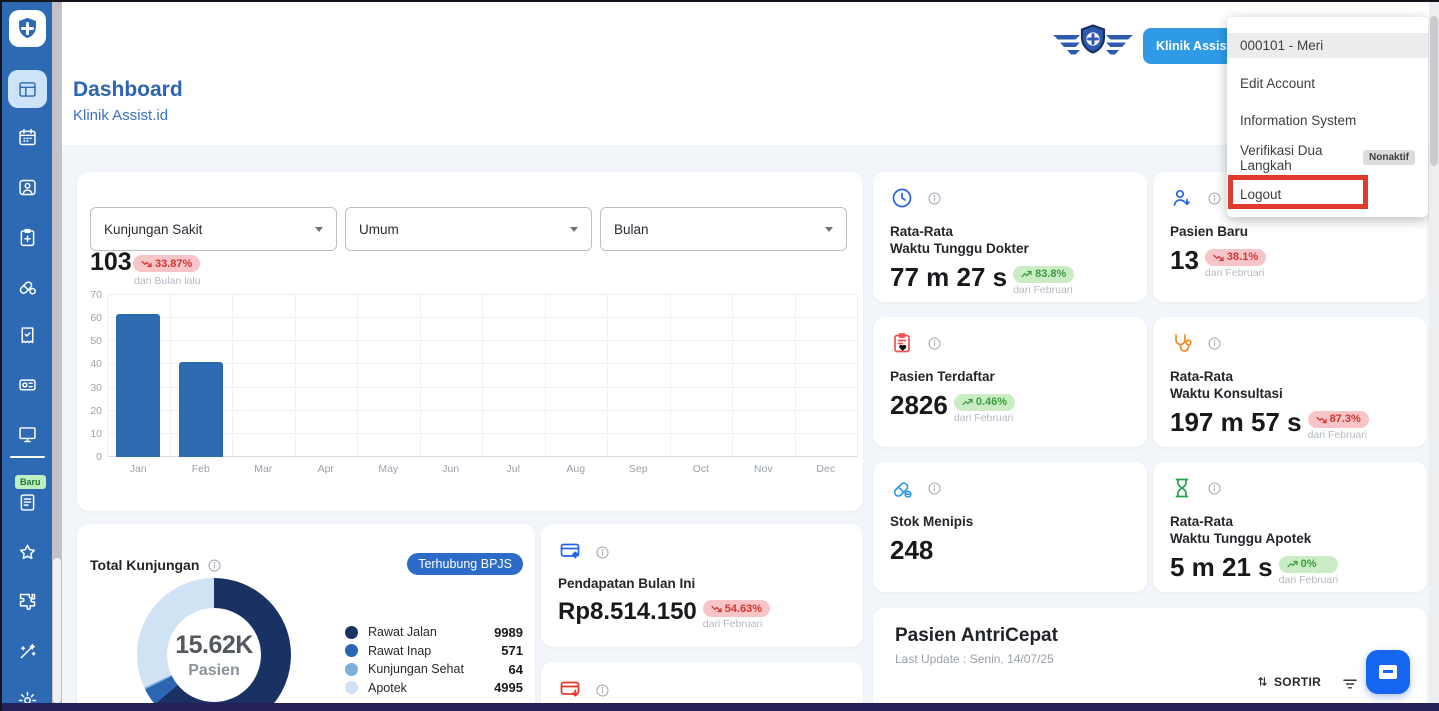  What do you see at coordinates (723, 229) in the screenshot?
I see `period-select: Bulan` at bounding box center [723, 229].